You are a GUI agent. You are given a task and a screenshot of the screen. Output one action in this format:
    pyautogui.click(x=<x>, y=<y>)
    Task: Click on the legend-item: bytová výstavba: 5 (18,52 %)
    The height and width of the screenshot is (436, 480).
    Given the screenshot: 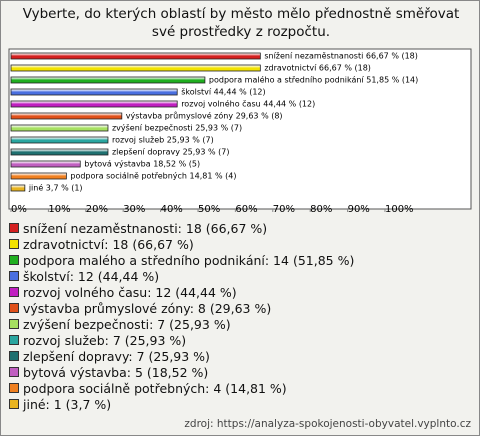 What is the action you would take?
    pyautogui.click(x=181, y=373)
    